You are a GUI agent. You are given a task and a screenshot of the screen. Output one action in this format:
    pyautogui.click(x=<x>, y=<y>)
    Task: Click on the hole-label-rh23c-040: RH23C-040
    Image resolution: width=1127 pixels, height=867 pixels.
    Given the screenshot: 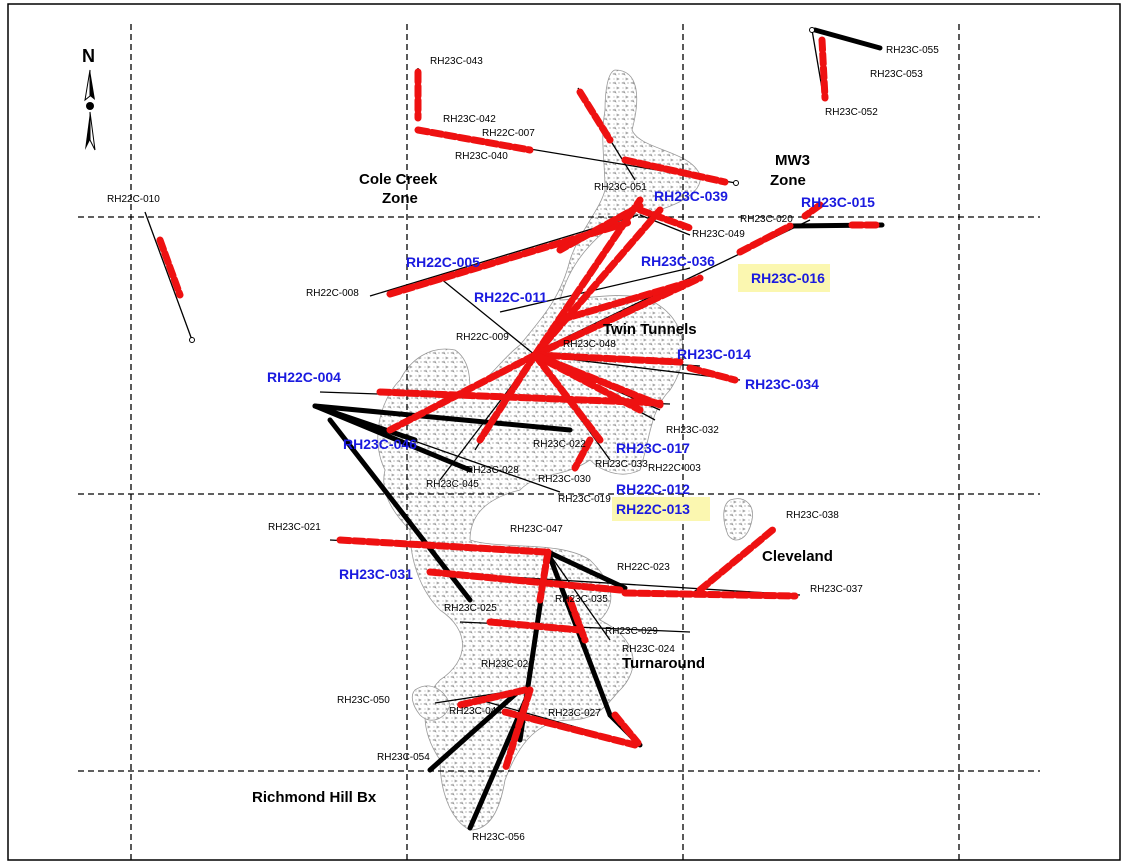 What is the action you would take?
    pyautogui.click(x=481, y=156)
    